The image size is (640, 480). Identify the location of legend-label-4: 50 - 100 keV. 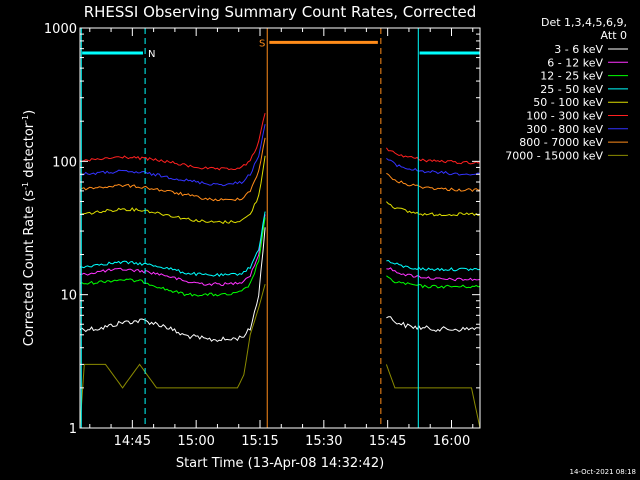
(568, 102).